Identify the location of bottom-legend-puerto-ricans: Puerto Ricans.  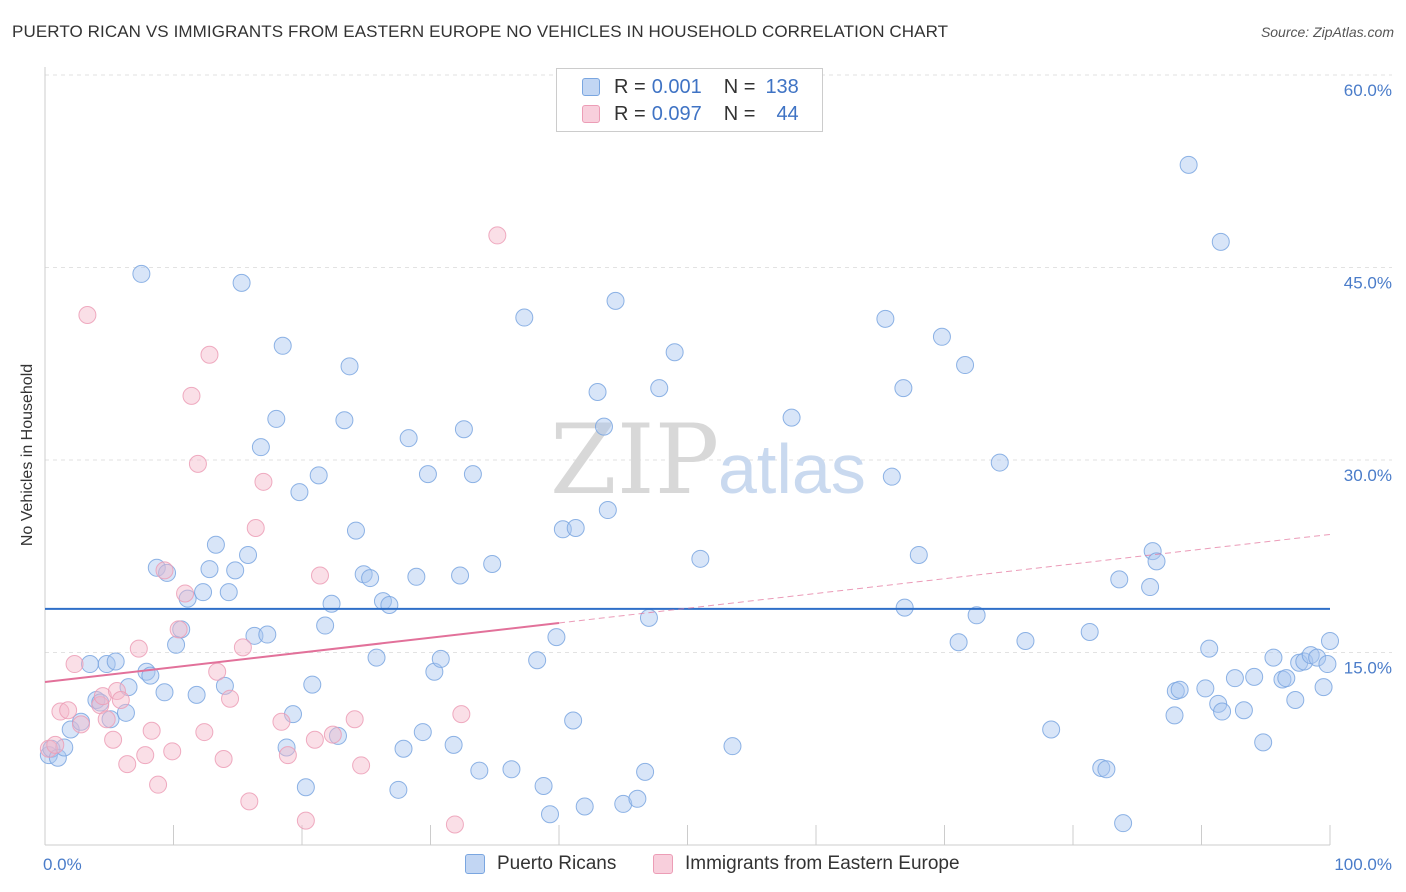
(540, 864).